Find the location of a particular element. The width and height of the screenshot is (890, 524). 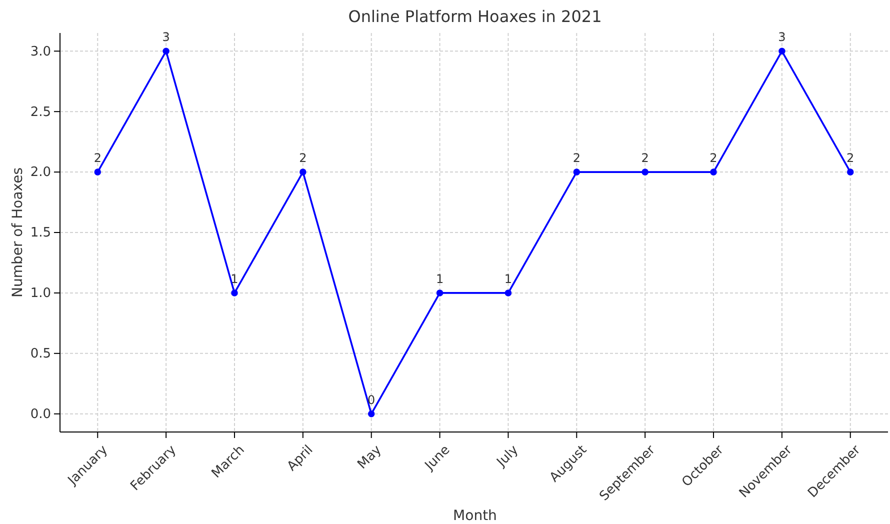

chart-title: Online Platform Hoaxes in 2021 is located at coordinates (475, 16).